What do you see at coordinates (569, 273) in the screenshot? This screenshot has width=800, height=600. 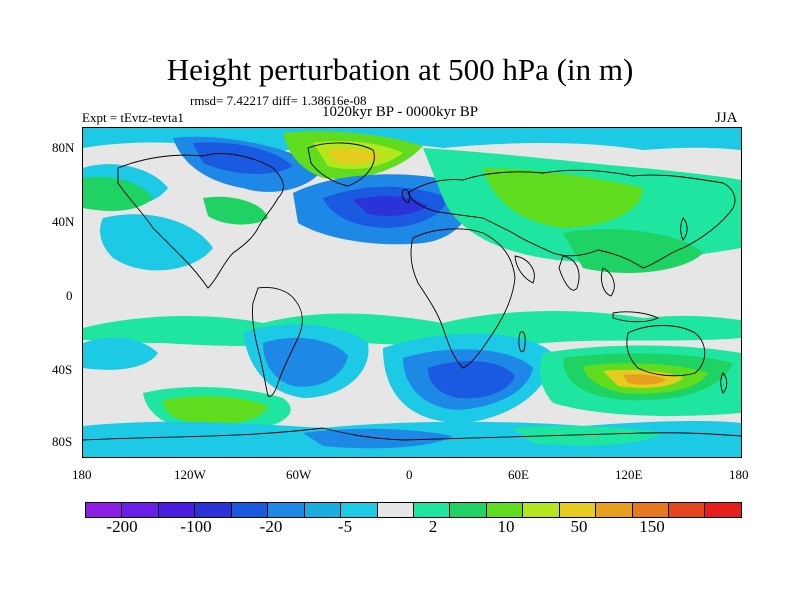 I see `coastline-india` at bounding box center [569, 273].